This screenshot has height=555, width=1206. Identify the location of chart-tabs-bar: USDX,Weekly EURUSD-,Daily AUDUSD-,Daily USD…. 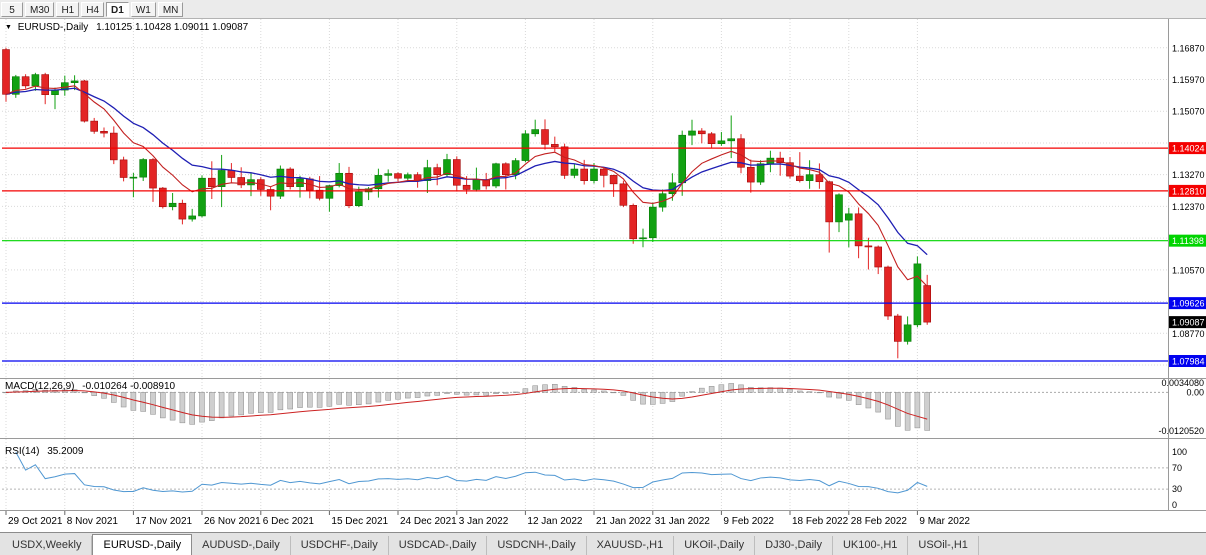
(603, 543).